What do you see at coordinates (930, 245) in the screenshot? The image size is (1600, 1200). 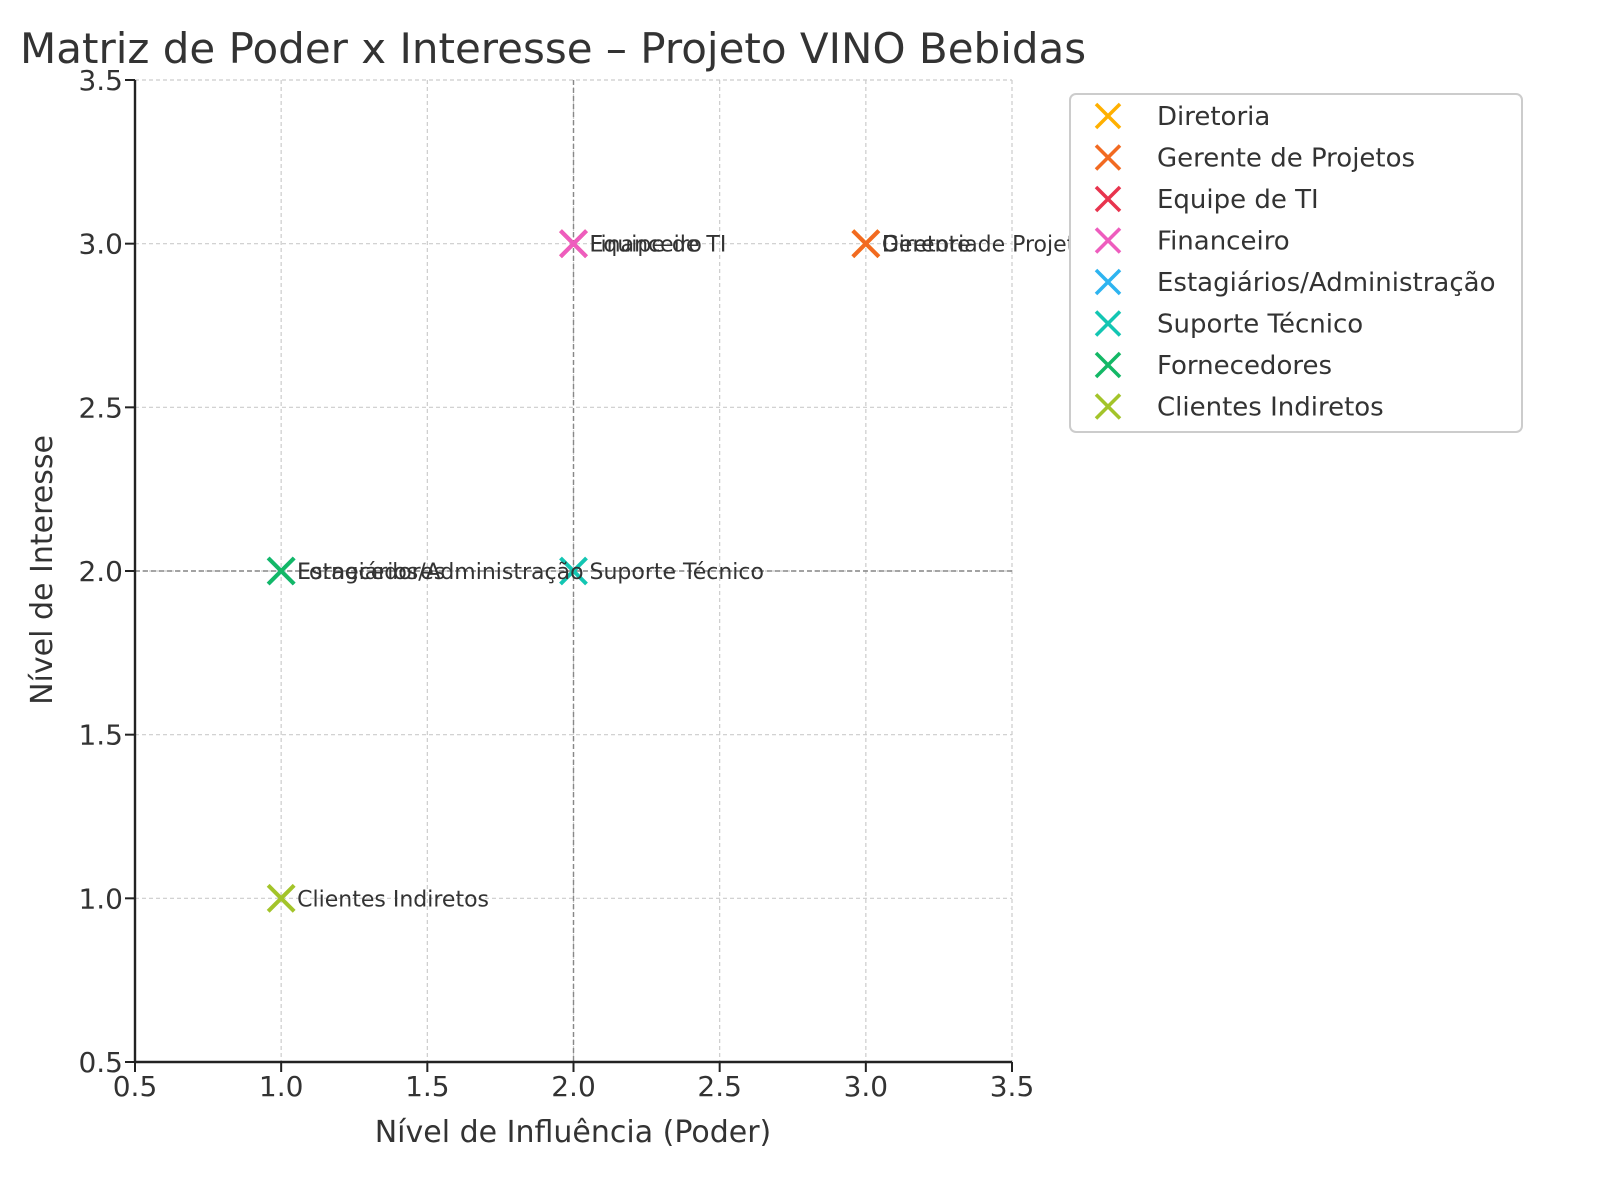 I see `point-label: Diretoria` at bounding box center [930, 245].